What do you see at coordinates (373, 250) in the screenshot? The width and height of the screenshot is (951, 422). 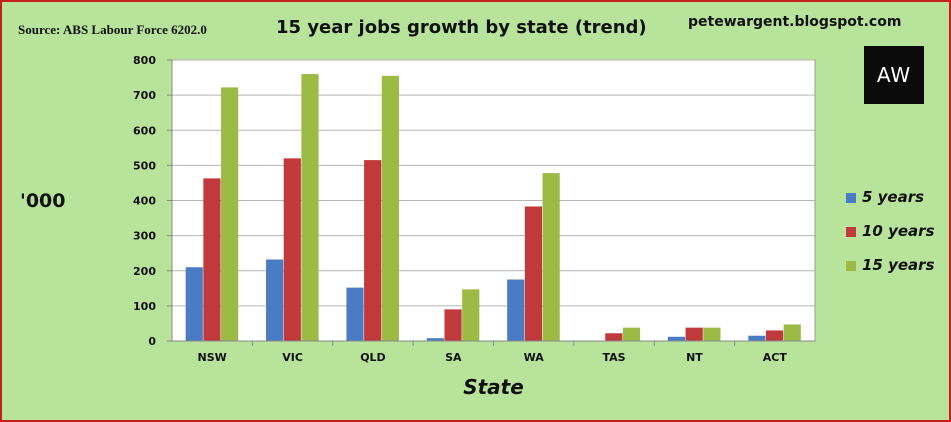 I see `bar-qld-10-years` at bounding box center [373, 250].